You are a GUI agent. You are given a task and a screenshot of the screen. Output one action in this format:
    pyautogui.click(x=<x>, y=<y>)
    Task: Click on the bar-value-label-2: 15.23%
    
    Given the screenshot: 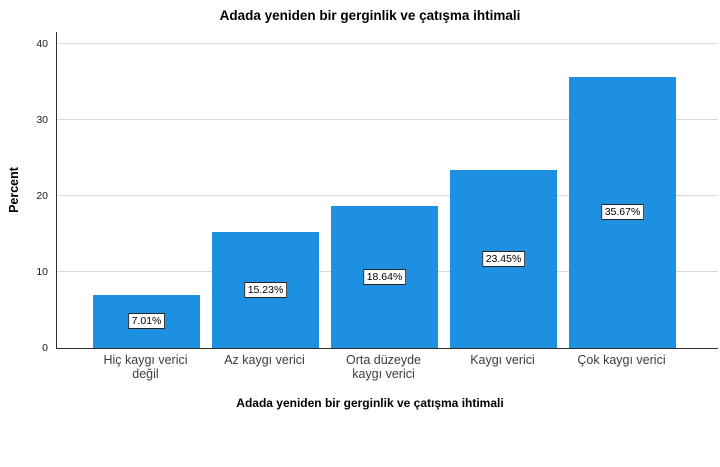 What is the action you would take?
    pyautogui.click(x=265, y=290)
    